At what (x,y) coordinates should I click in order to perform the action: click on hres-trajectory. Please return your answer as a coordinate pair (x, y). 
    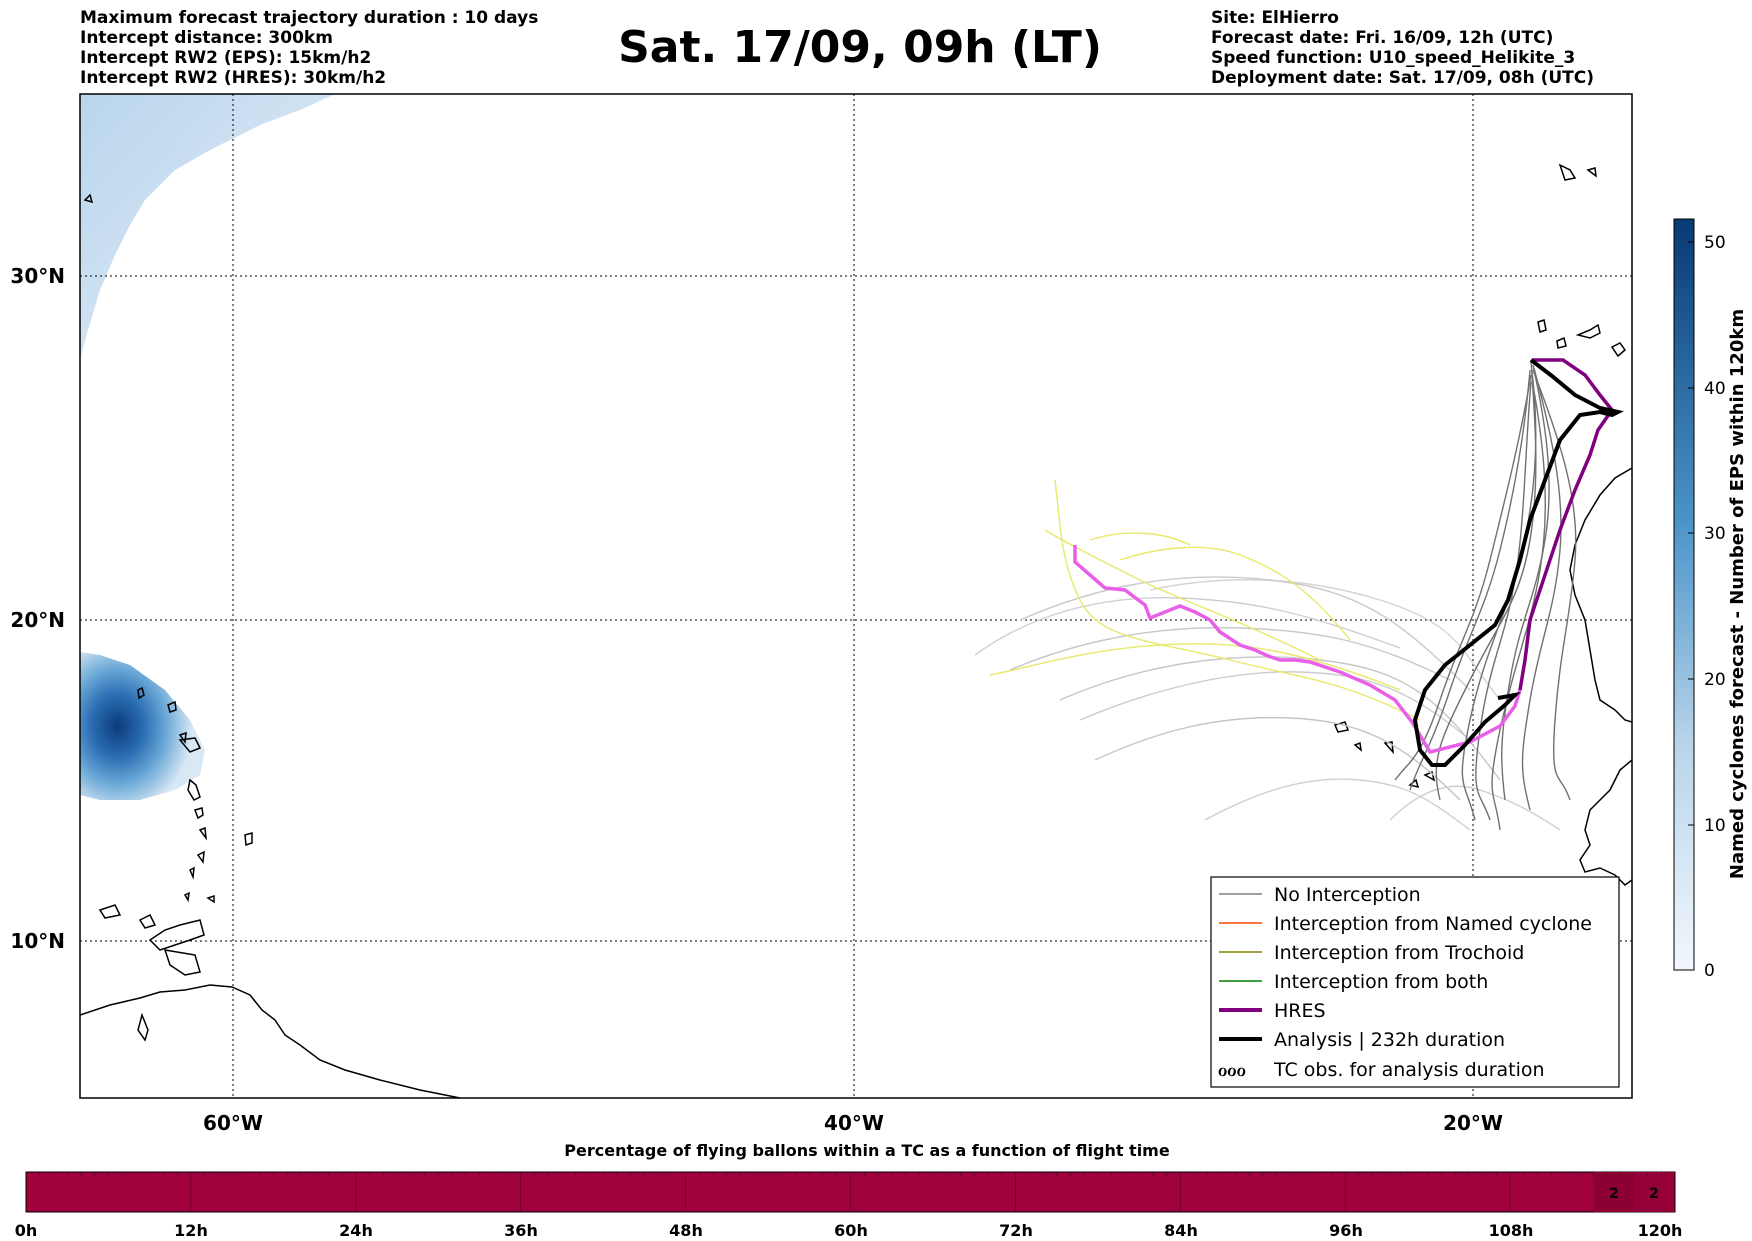
    Looking at the image, I should click on (1344, 556).